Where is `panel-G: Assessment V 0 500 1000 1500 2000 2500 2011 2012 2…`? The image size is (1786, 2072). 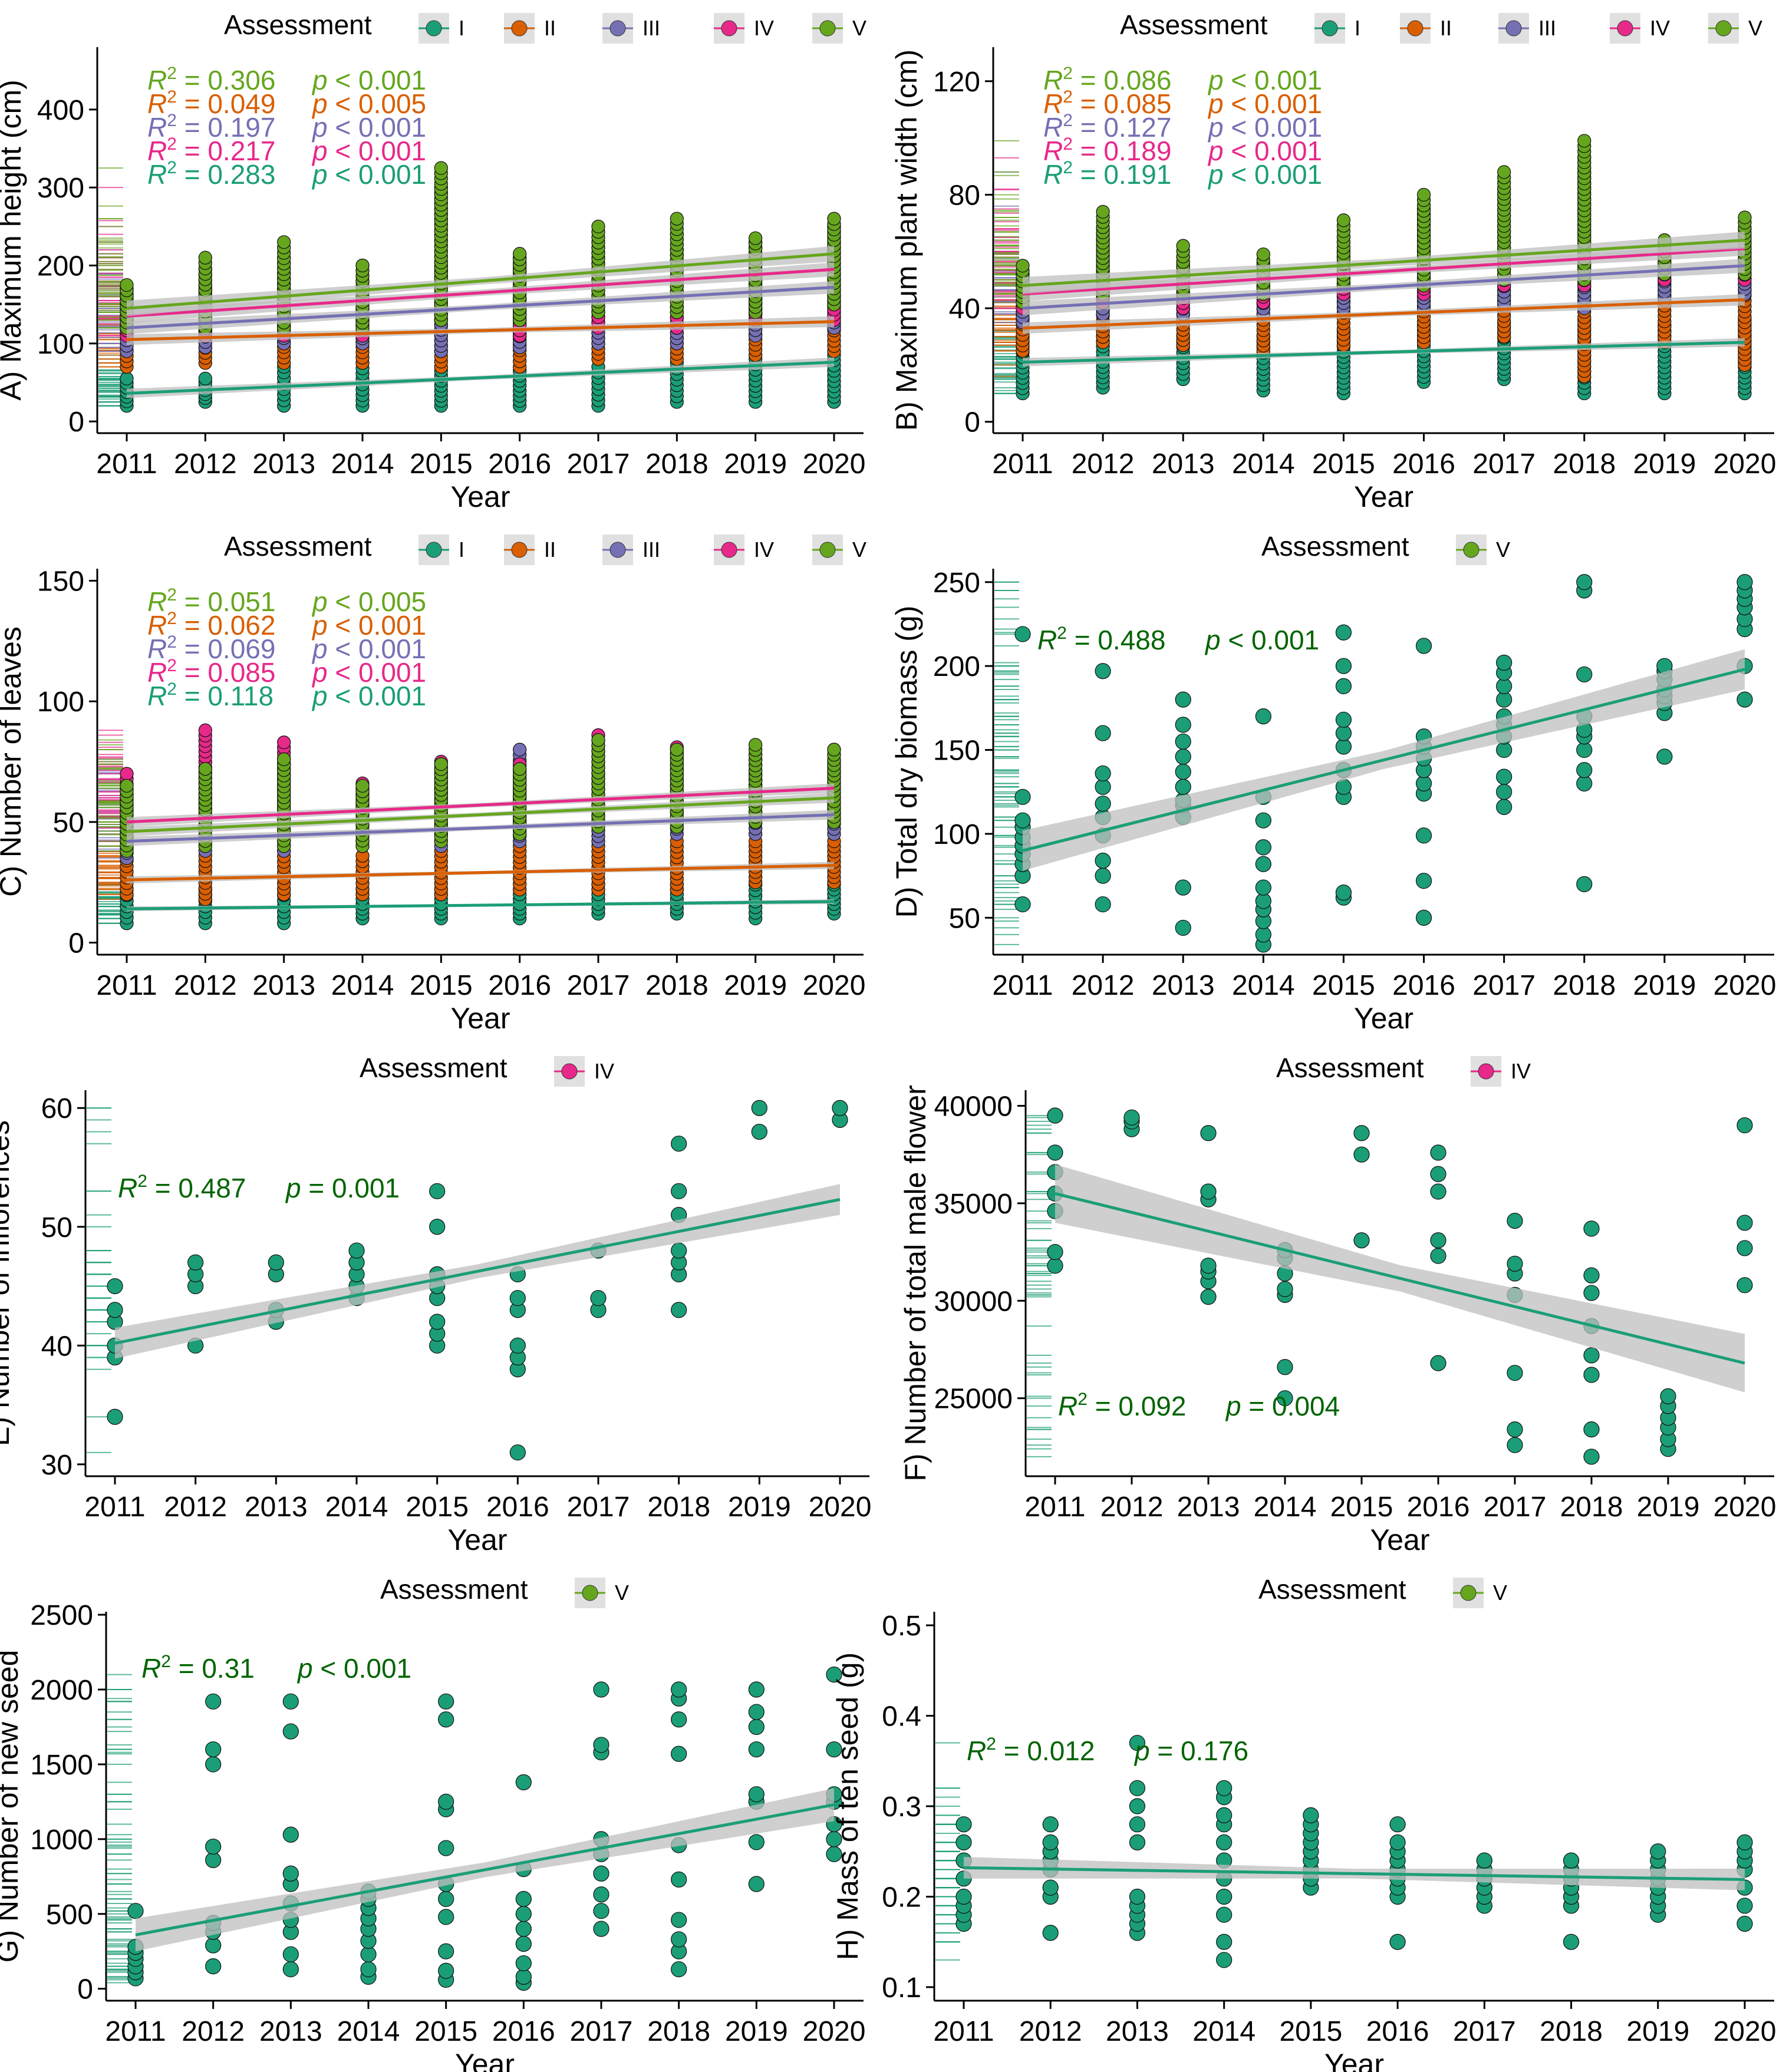 panel-G: Assessment V 0 500 1000 1500 2000 2500 2011 2012 2… is located at coordinates (433, 1823).